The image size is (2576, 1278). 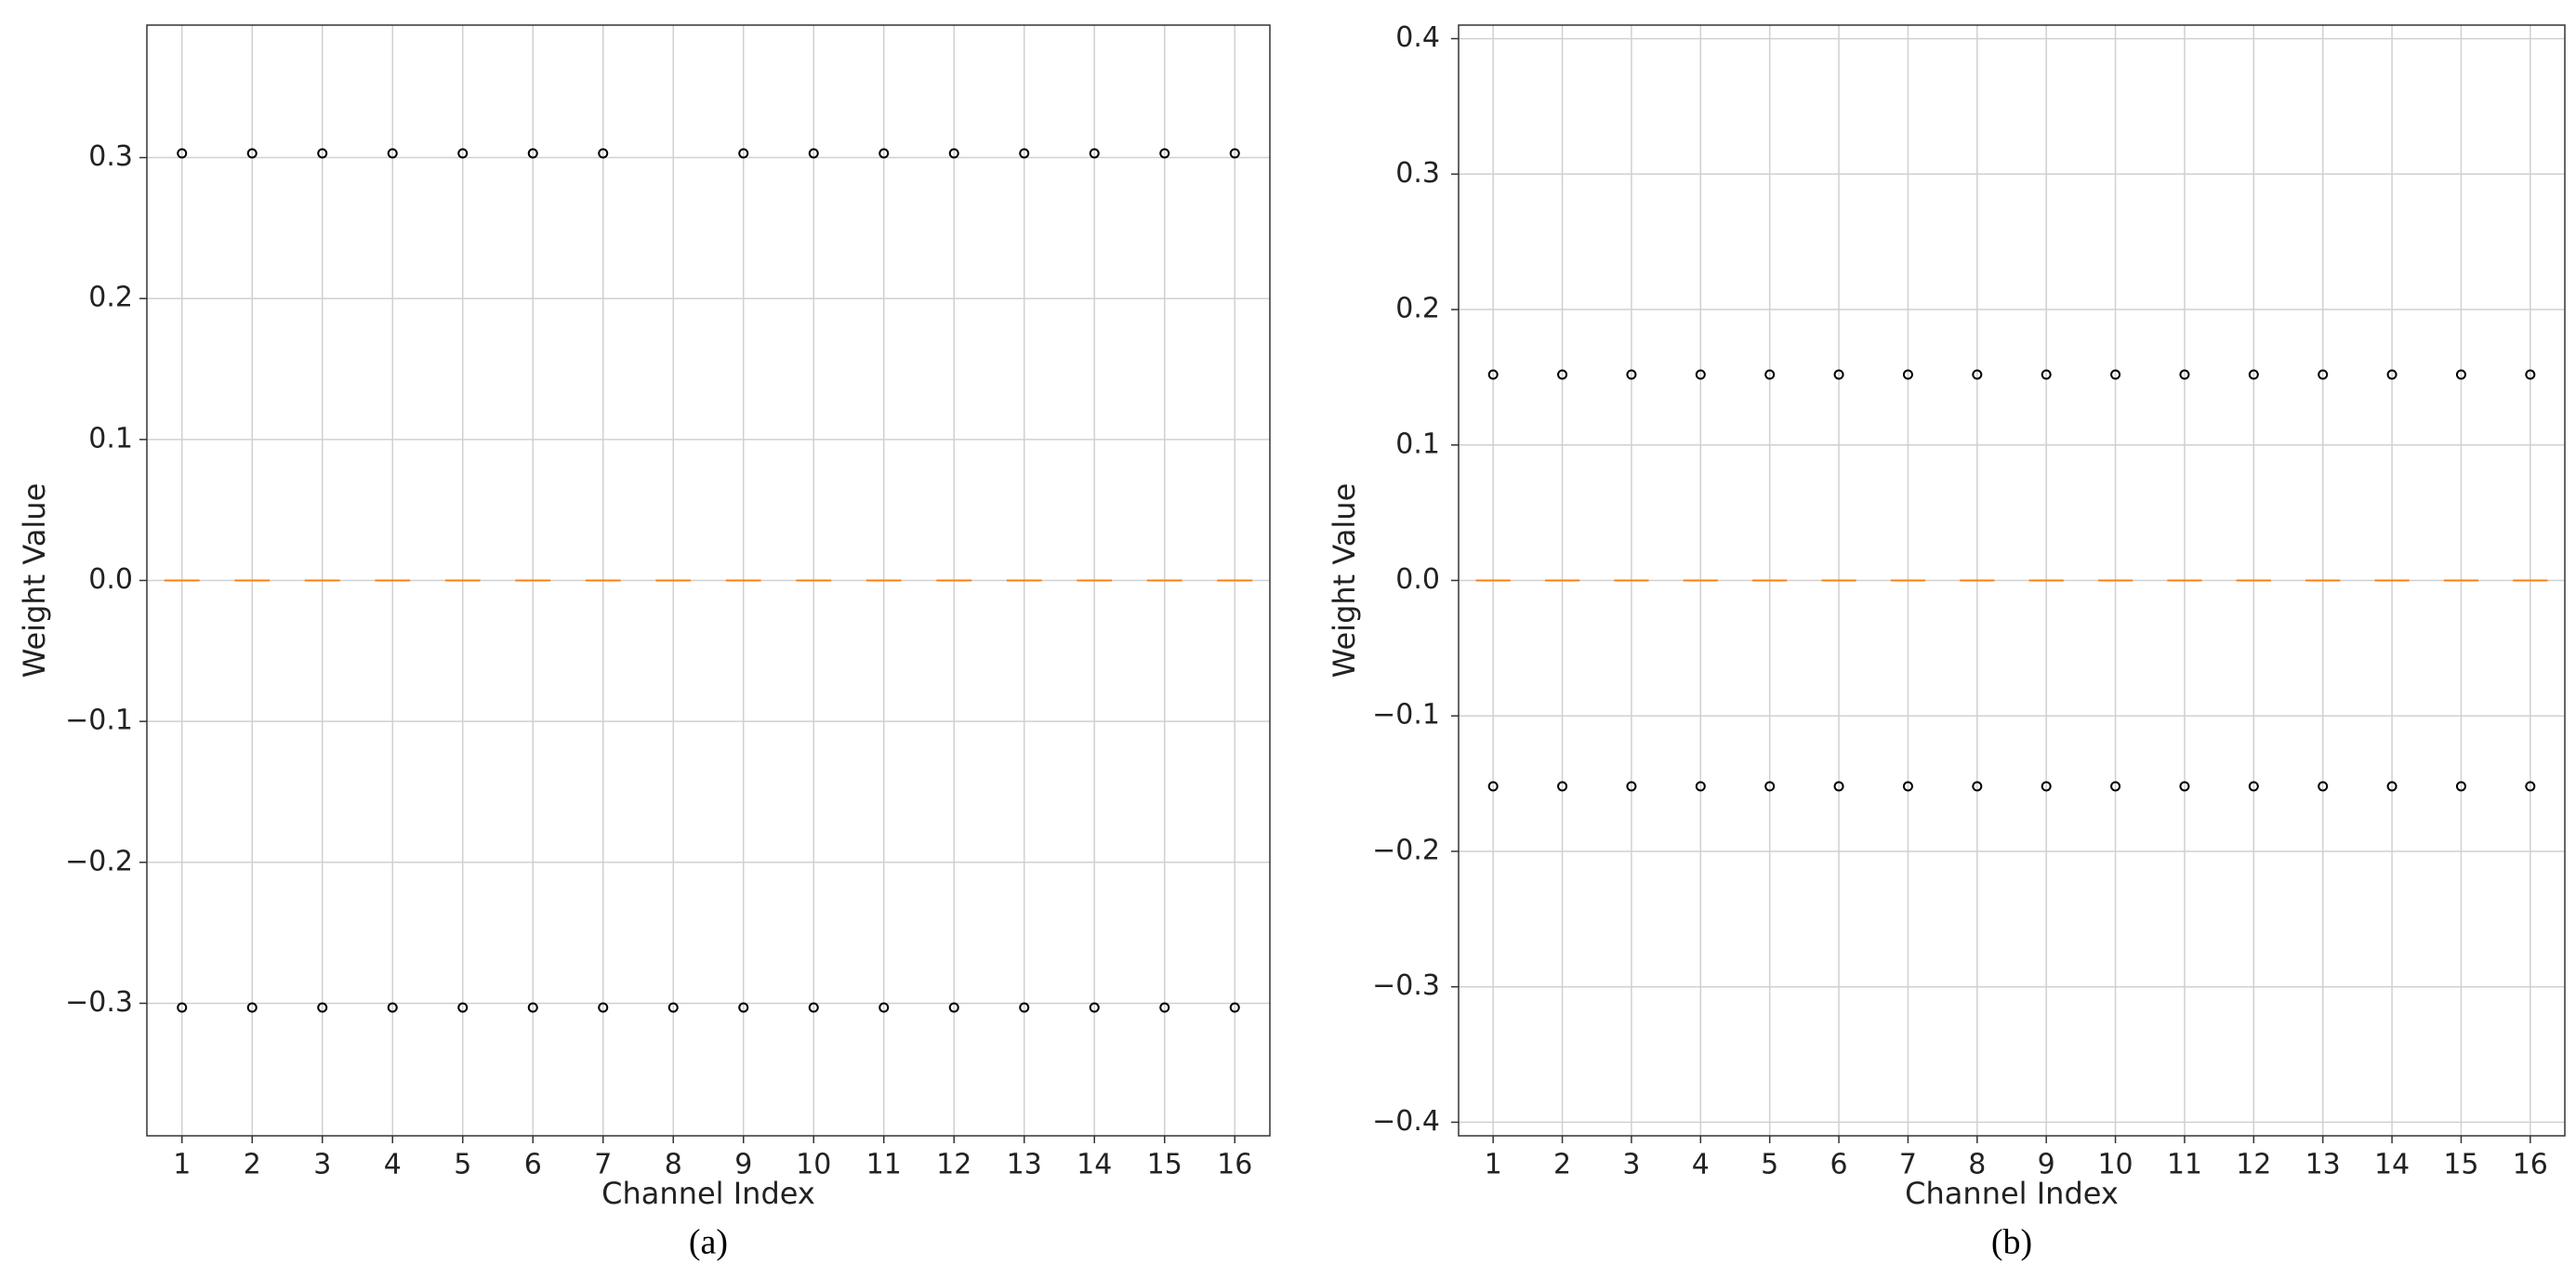 I want to click on x-tick-label: 1, so click(x=1493, y=1165).